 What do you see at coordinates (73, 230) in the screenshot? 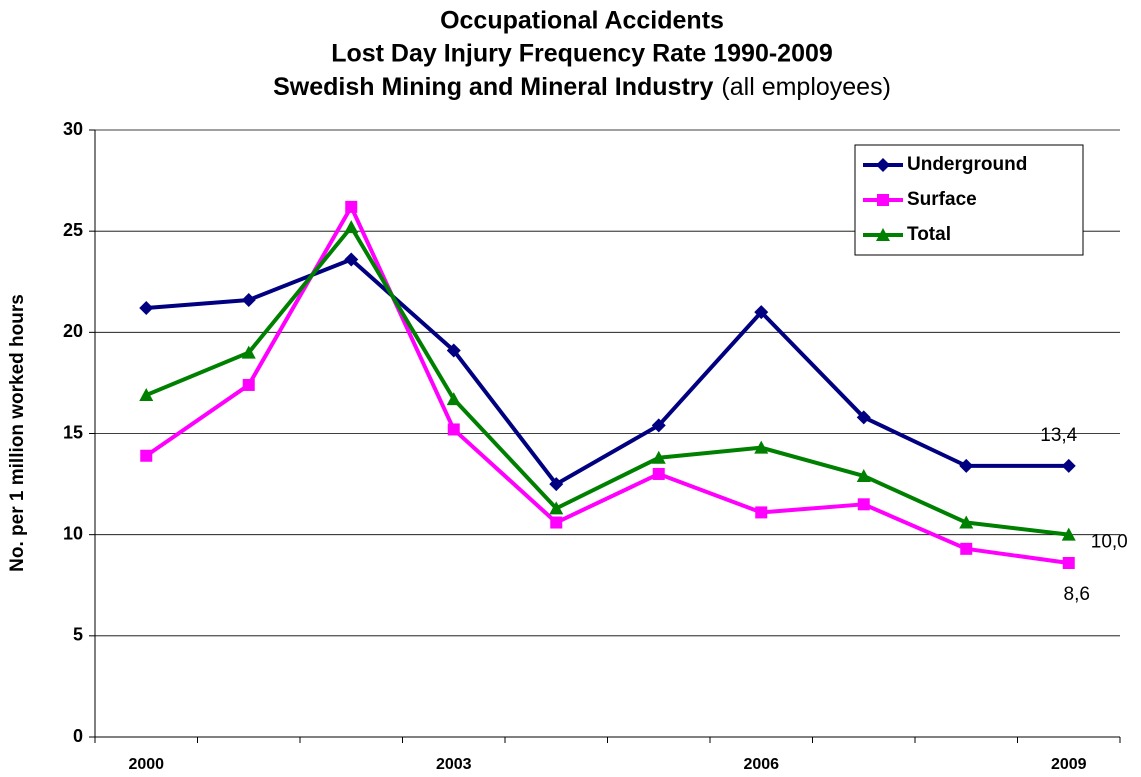
I see `y-tick-label: 25` at bounding box center [73, 230].